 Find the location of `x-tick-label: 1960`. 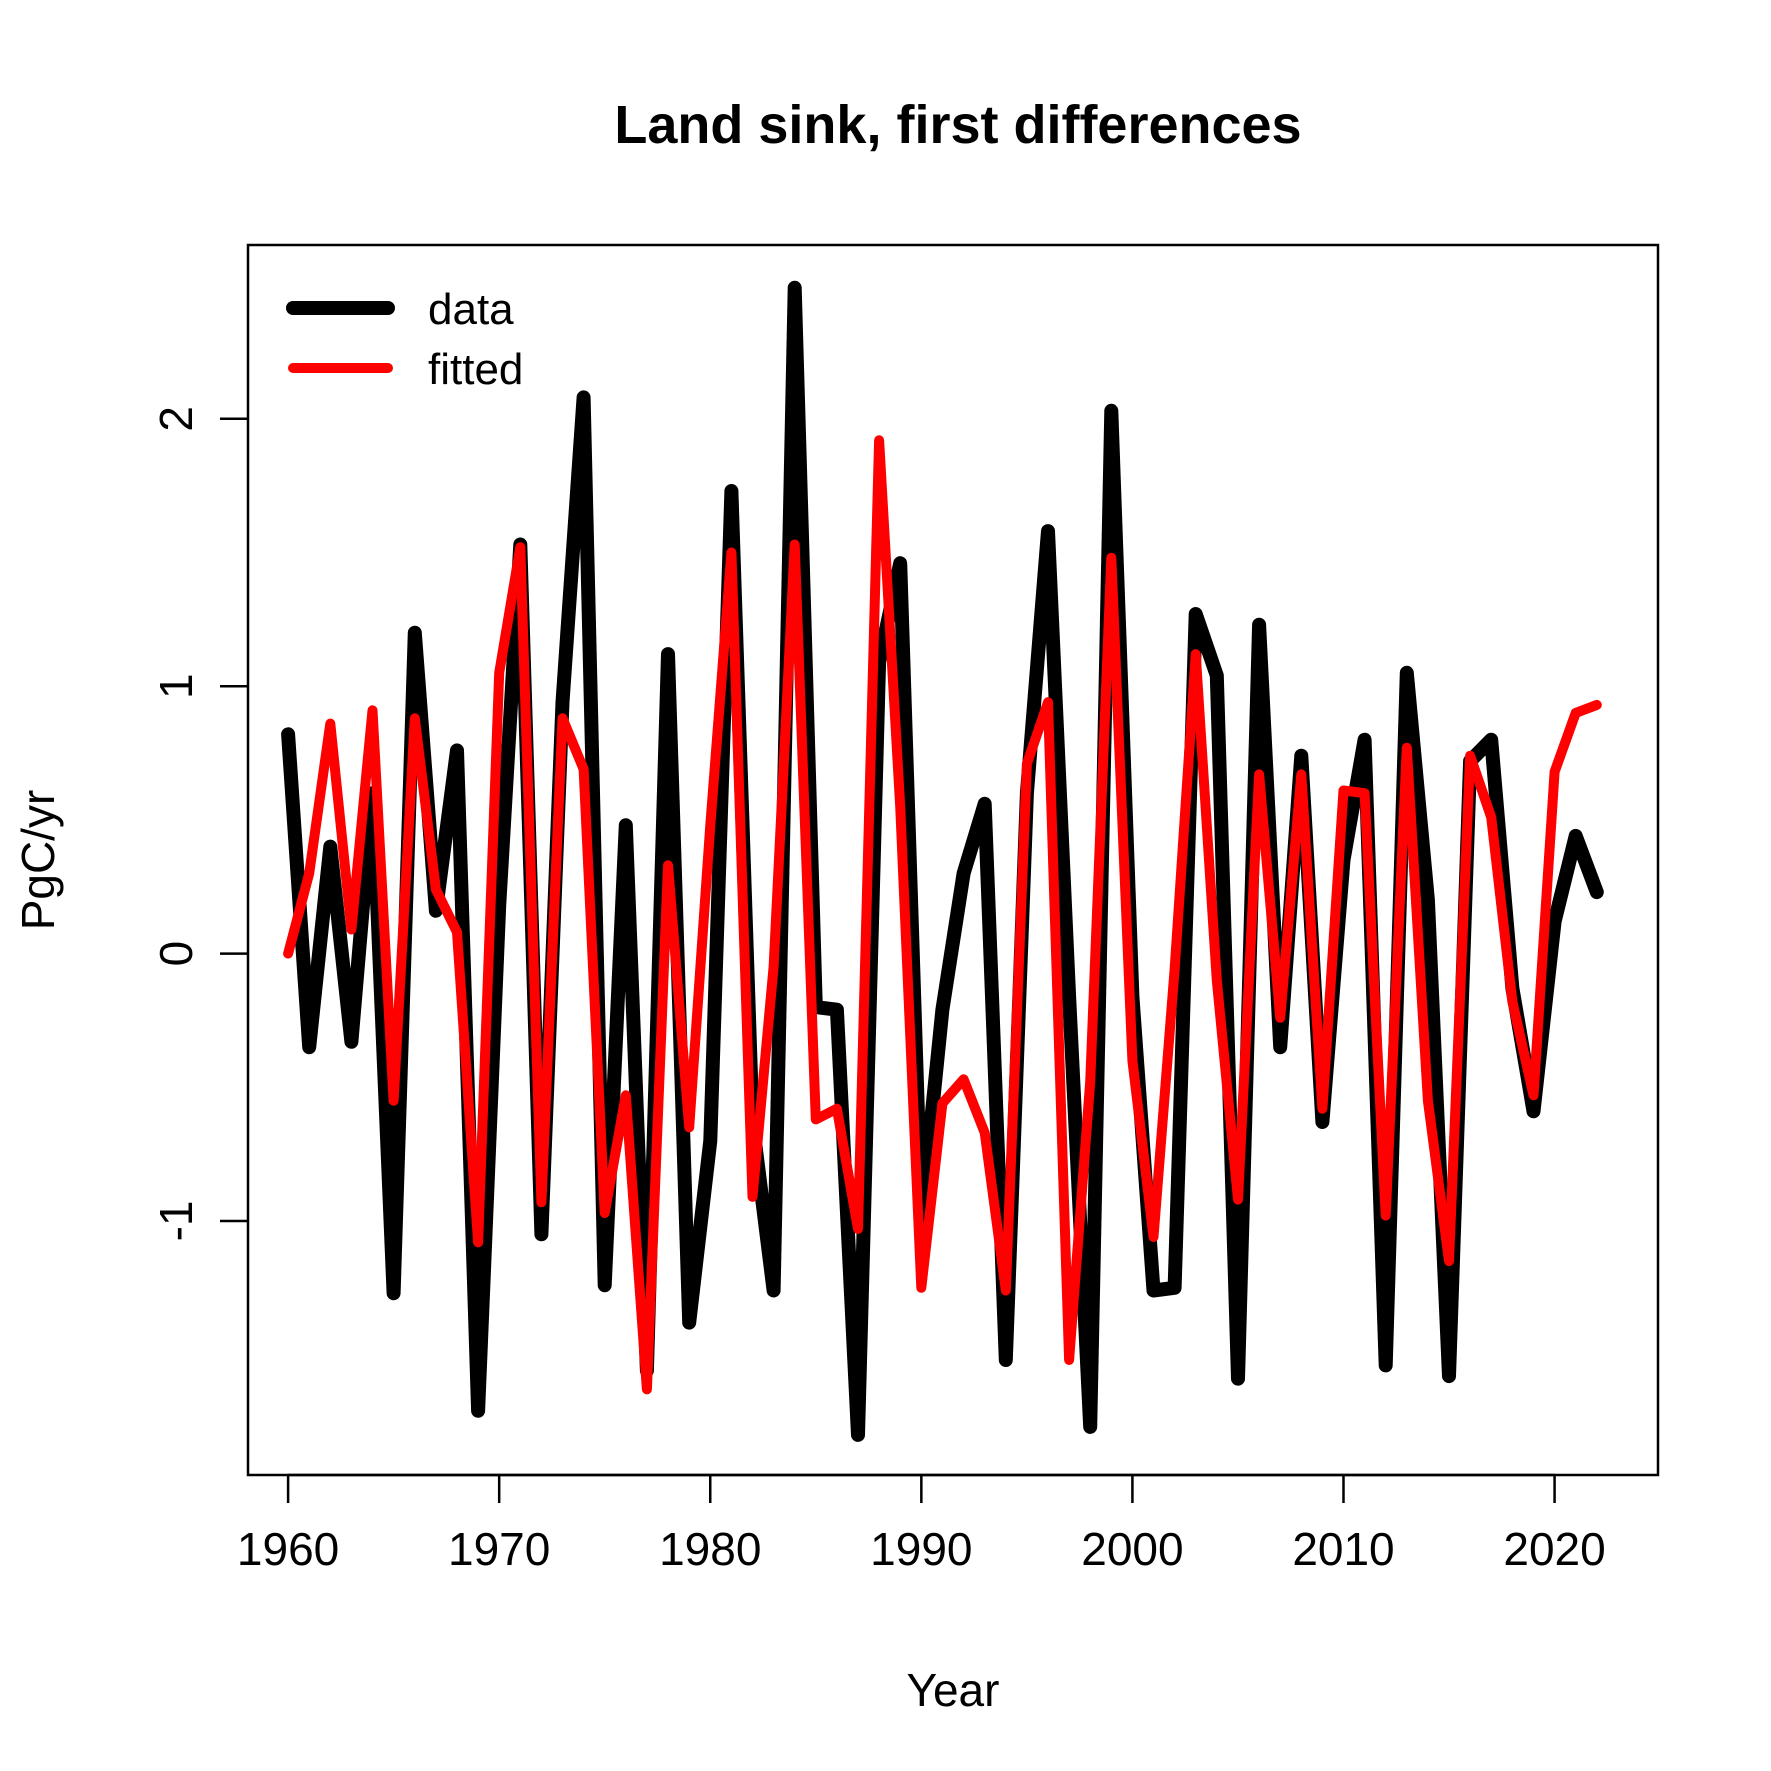

x-tick-label: 1960 is located at coordinates (288, 1549).